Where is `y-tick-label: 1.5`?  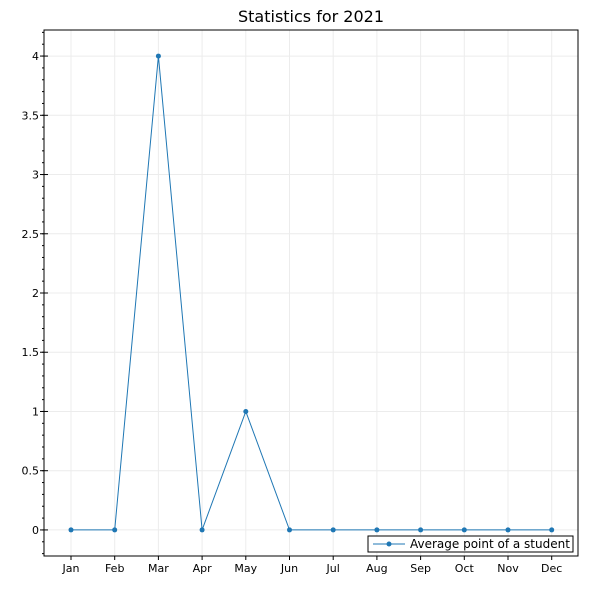
y-tick-label: 1.5 is located at coordinates (31, 352).